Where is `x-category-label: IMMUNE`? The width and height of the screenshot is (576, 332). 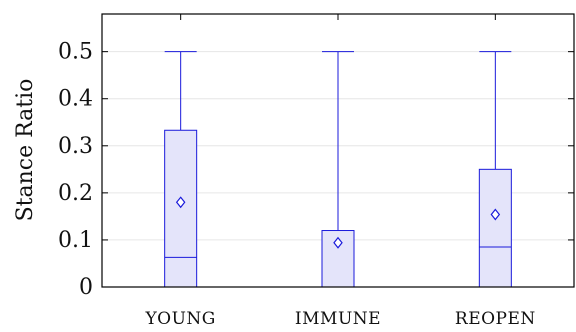 x-category-label: IMMUNE is located at coordinates (338, 319).